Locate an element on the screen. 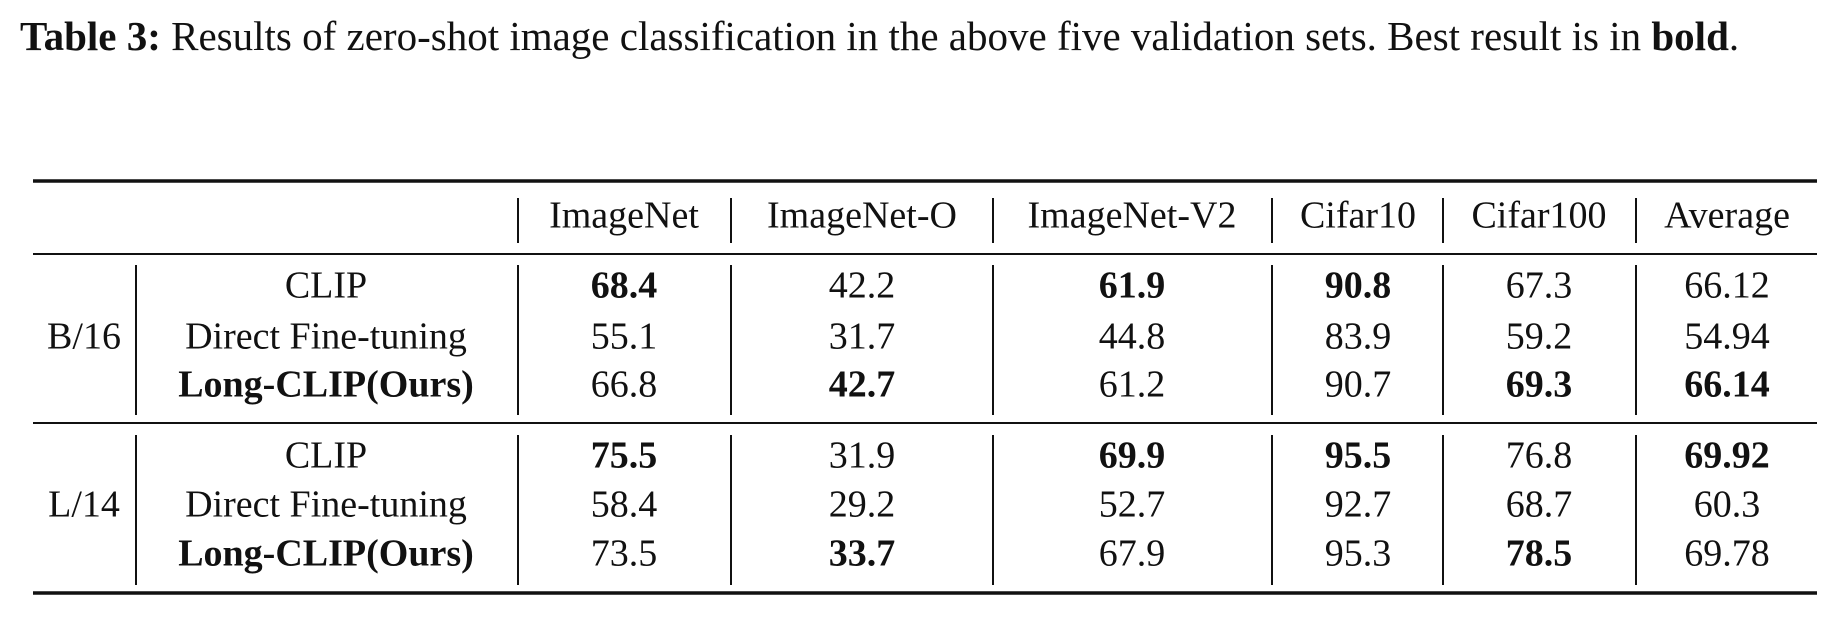  column-header: Cifar10 is located at coordinates (1358, 216).